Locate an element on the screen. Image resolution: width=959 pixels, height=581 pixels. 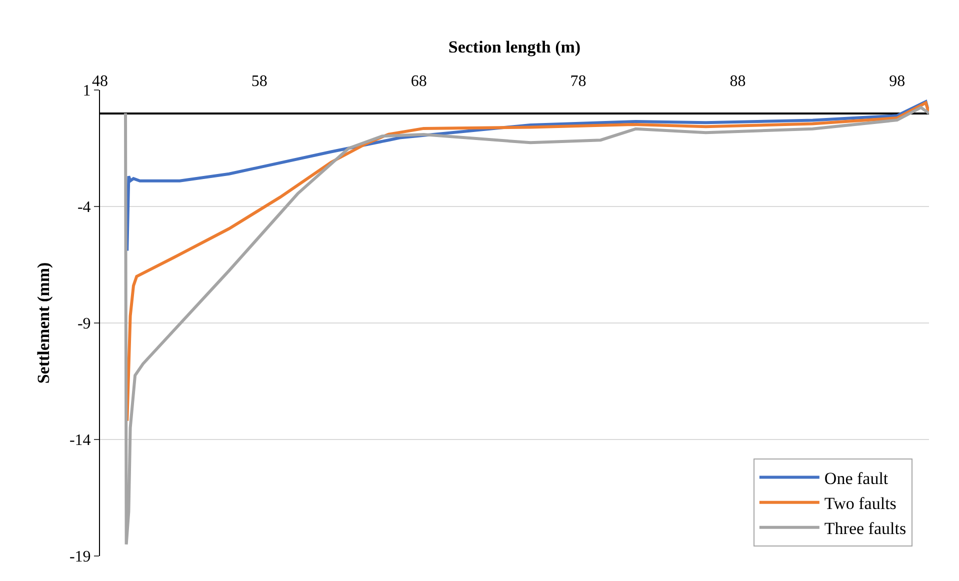
x-axis-title: Section length (m) is located at coordinates (514, 46).